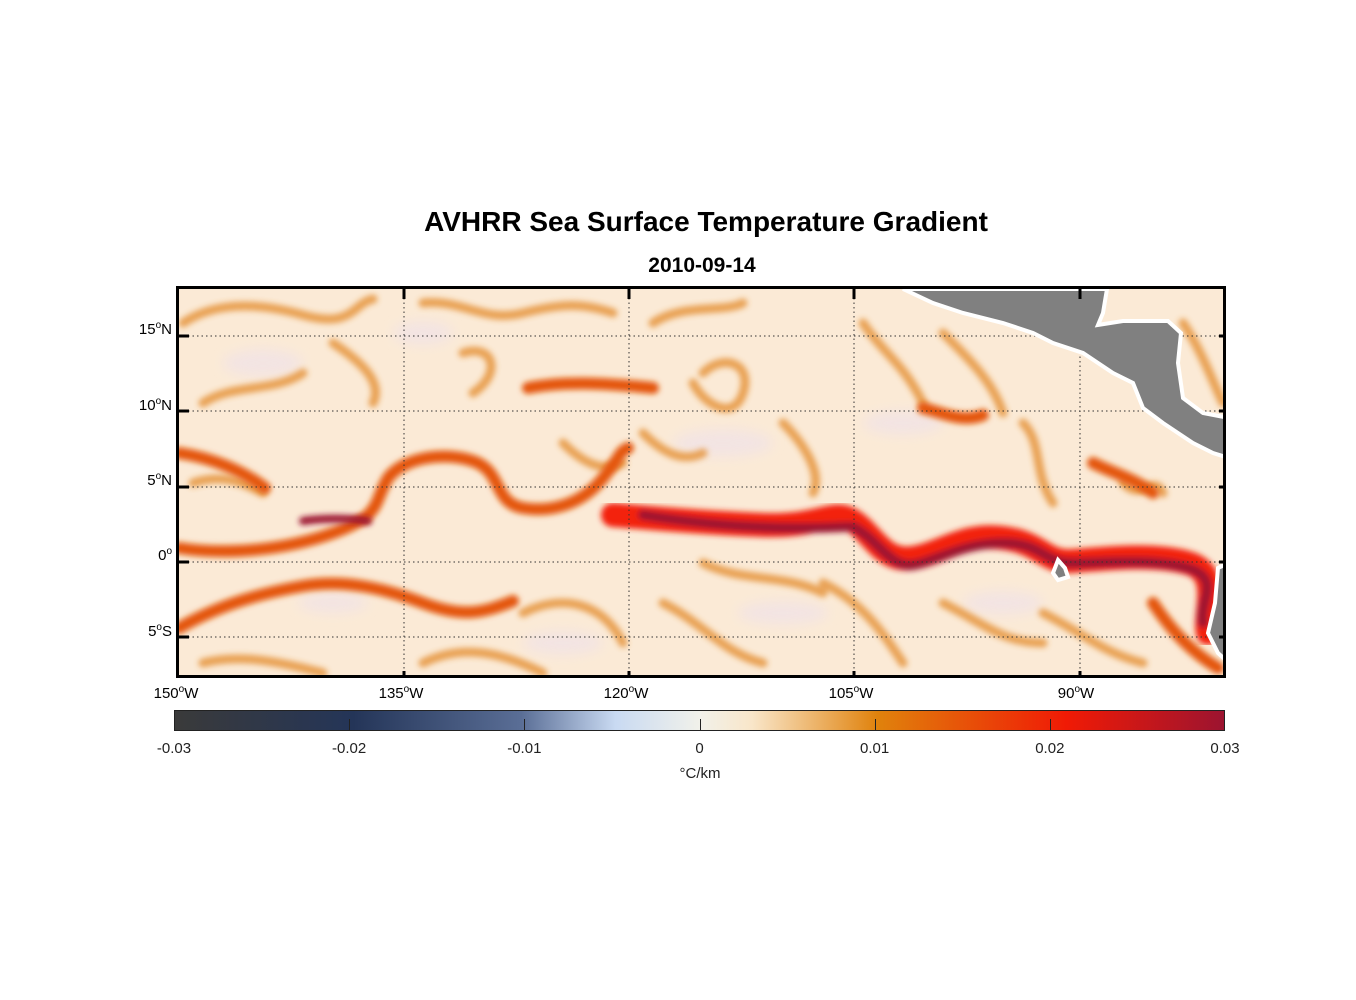 This screenshot has height=1000, width=1356. Describe the element at coordinates (851, 693) in the screenshot. I see `lon-label: 105oW` at that location.